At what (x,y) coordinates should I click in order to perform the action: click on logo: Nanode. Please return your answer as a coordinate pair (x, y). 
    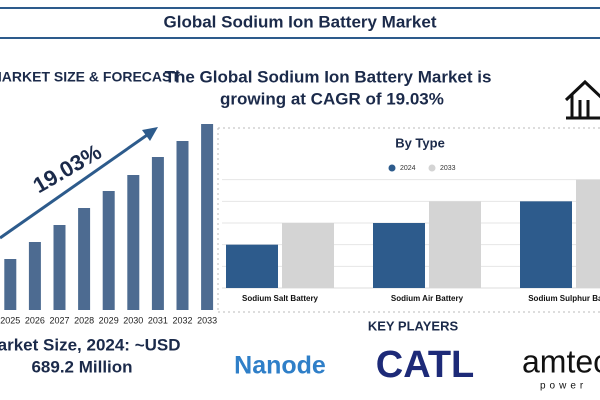
    Looking at the image, I should click on (280, 366).